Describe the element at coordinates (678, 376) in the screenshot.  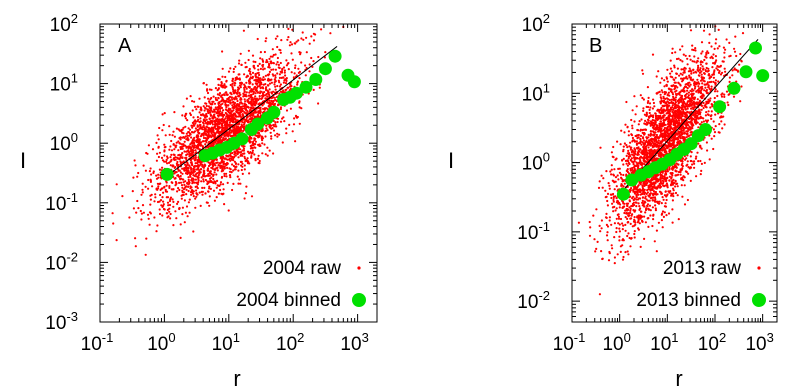
I see `panel-b-xlabel: r` at that location.